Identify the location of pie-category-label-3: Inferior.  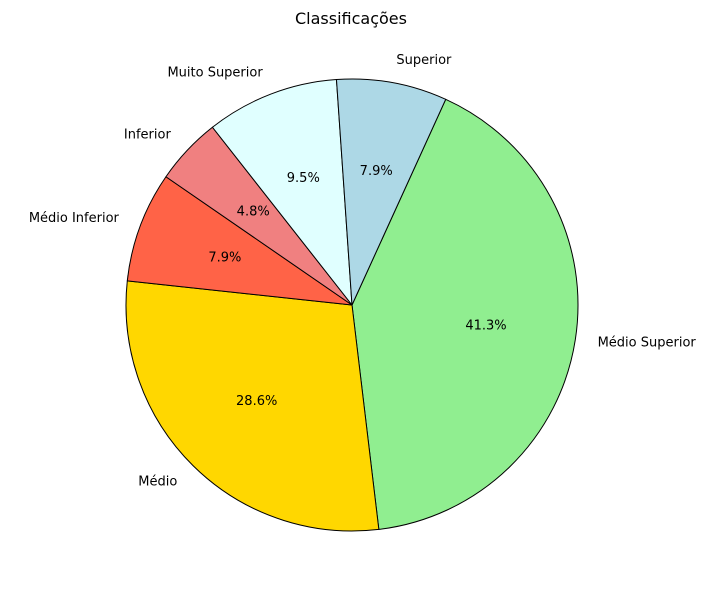
(148, 134).